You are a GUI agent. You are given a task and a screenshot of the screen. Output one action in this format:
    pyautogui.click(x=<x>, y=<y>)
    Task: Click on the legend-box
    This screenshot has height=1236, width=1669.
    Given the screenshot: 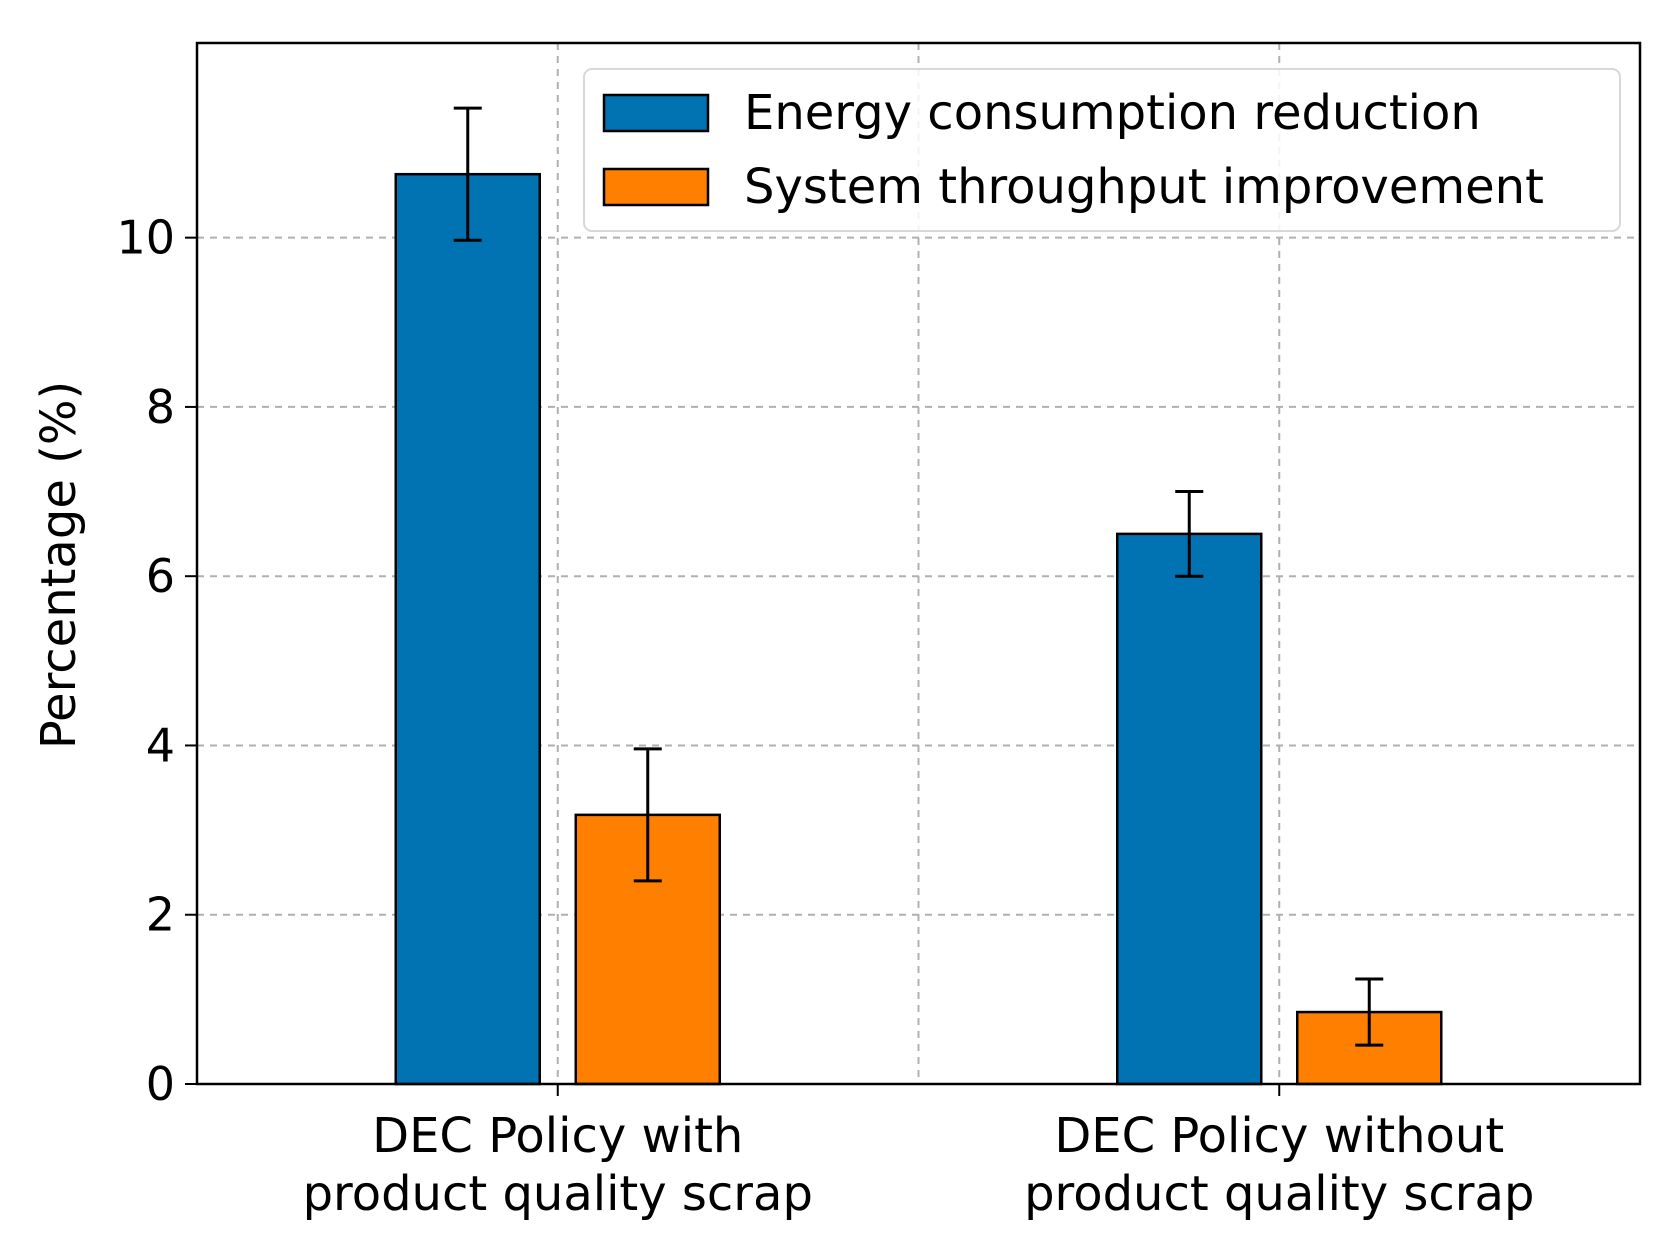 What is the action you would take?
    pyautogui.click(x=1102, y=150)
    